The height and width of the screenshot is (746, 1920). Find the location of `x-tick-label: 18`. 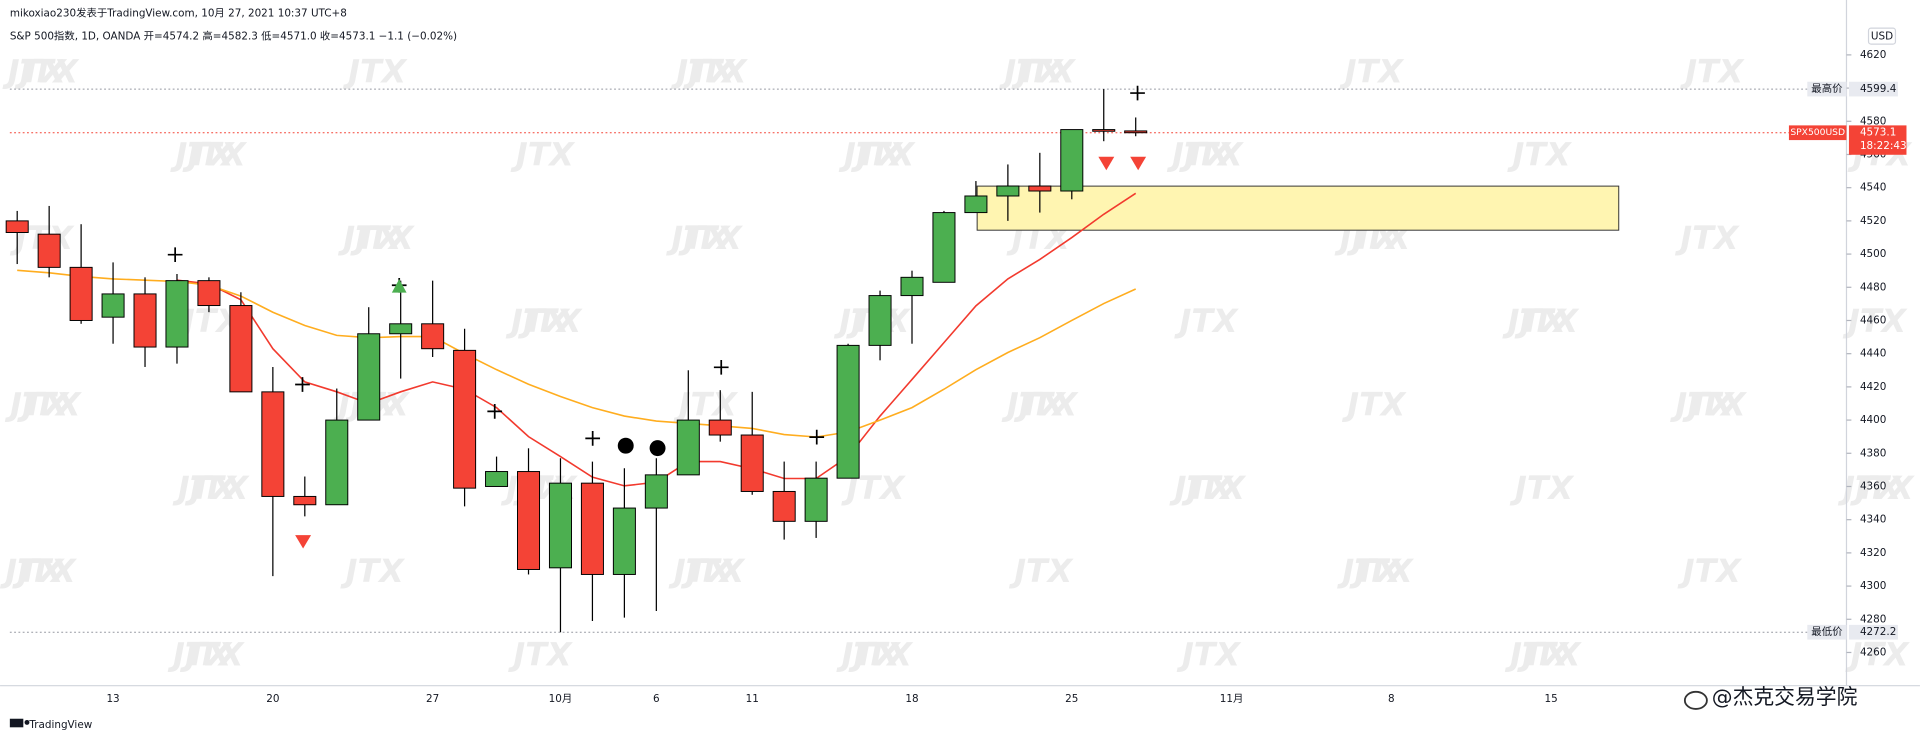

x-tick-label: 18 is located at coordinates (911, 699).